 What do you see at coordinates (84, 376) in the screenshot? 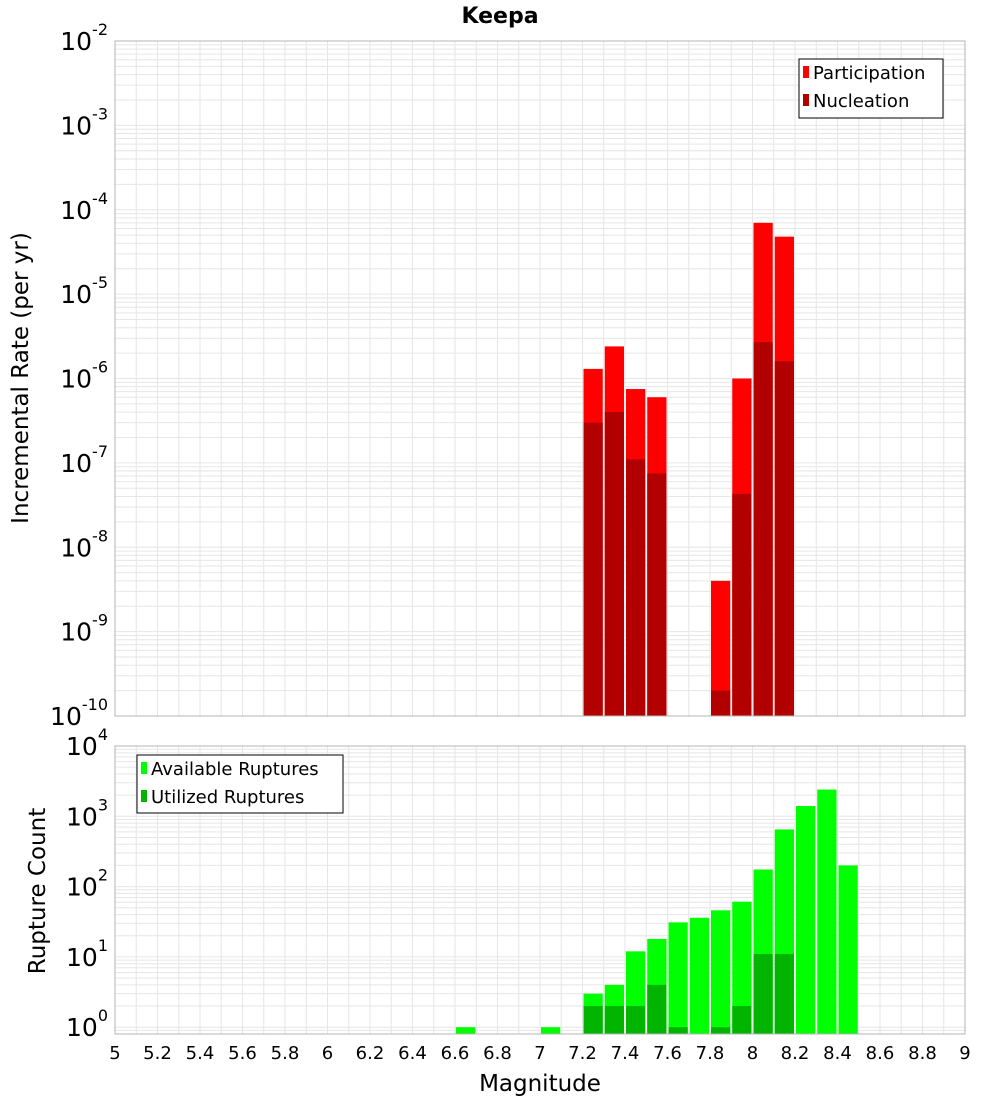
I see `top-y-tick: 10⁻⁶` at bounding box center [84, 376].